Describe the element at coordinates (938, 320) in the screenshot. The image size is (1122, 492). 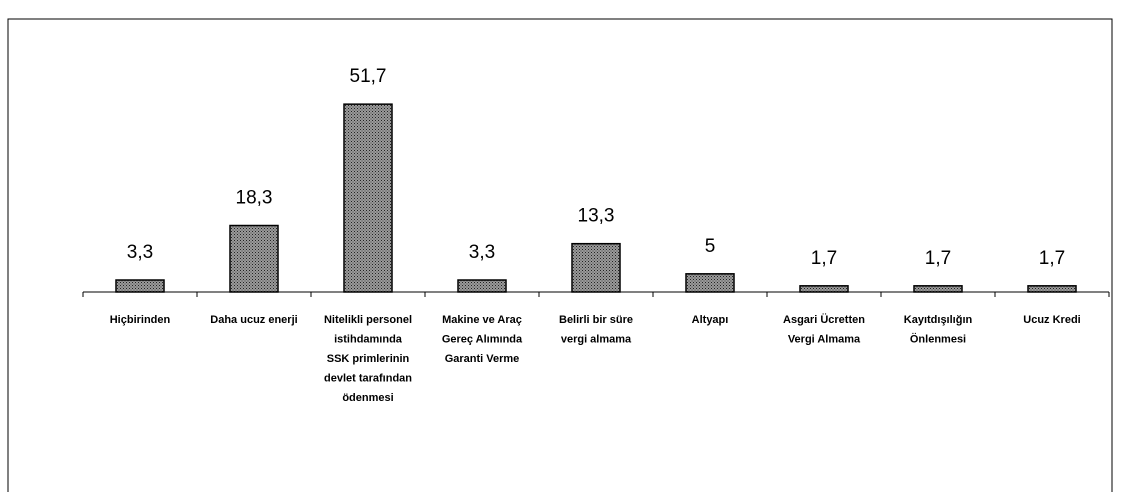
I see `x-tick-label: Kayıtdışılığın` at that location.